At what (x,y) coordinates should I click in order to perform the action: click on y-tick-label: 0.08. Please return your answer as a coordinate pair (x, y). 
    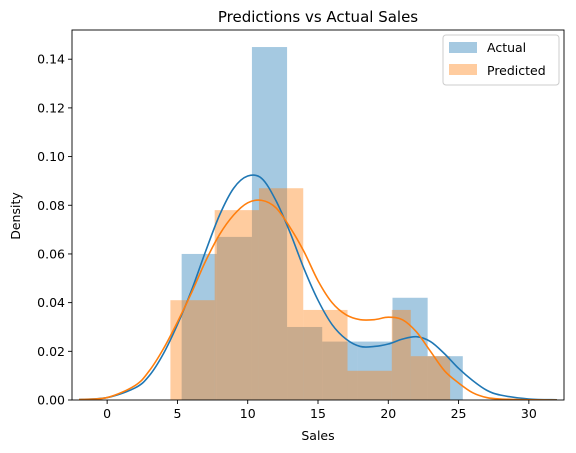
    Looking at the image, I should click on (51, 205).